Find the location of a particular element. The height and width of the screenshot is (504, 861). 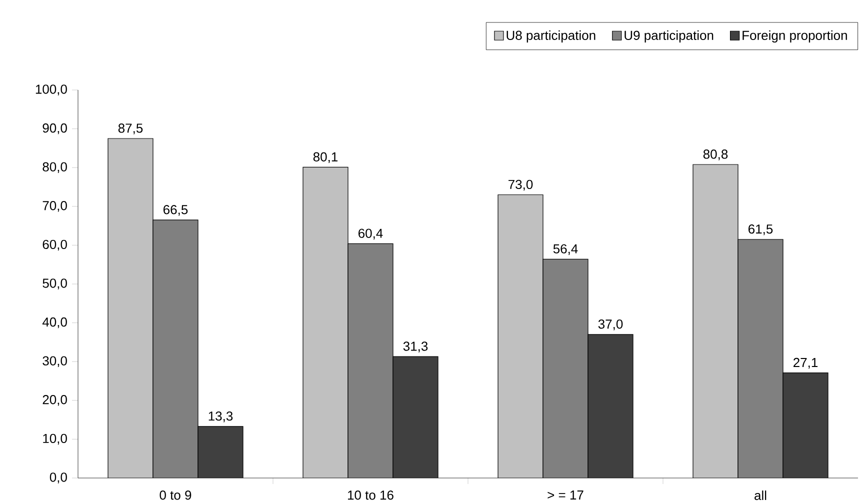

y-tick-label: 60,0 is located at coordinates (54, 245).